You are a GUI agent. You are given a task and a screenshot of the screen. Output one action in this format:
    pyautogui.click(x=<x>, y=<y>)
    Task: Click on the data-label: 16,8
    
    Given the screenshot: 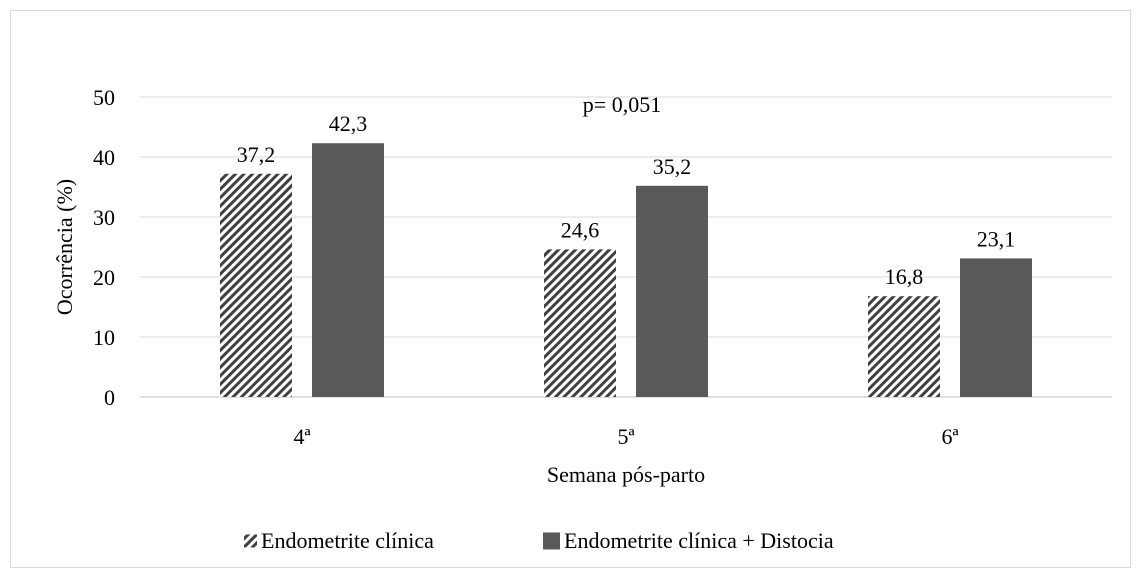 What is the action you would take?
    pyautogui.click(x=904, y=276)
    